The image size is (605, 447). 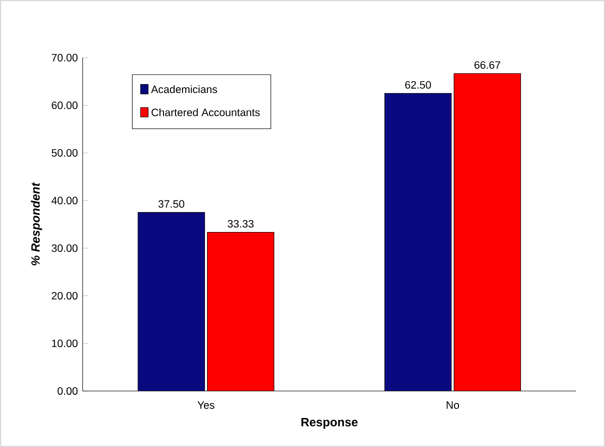 I want to click on data-label: 66.67, so click(x=487, y=65).